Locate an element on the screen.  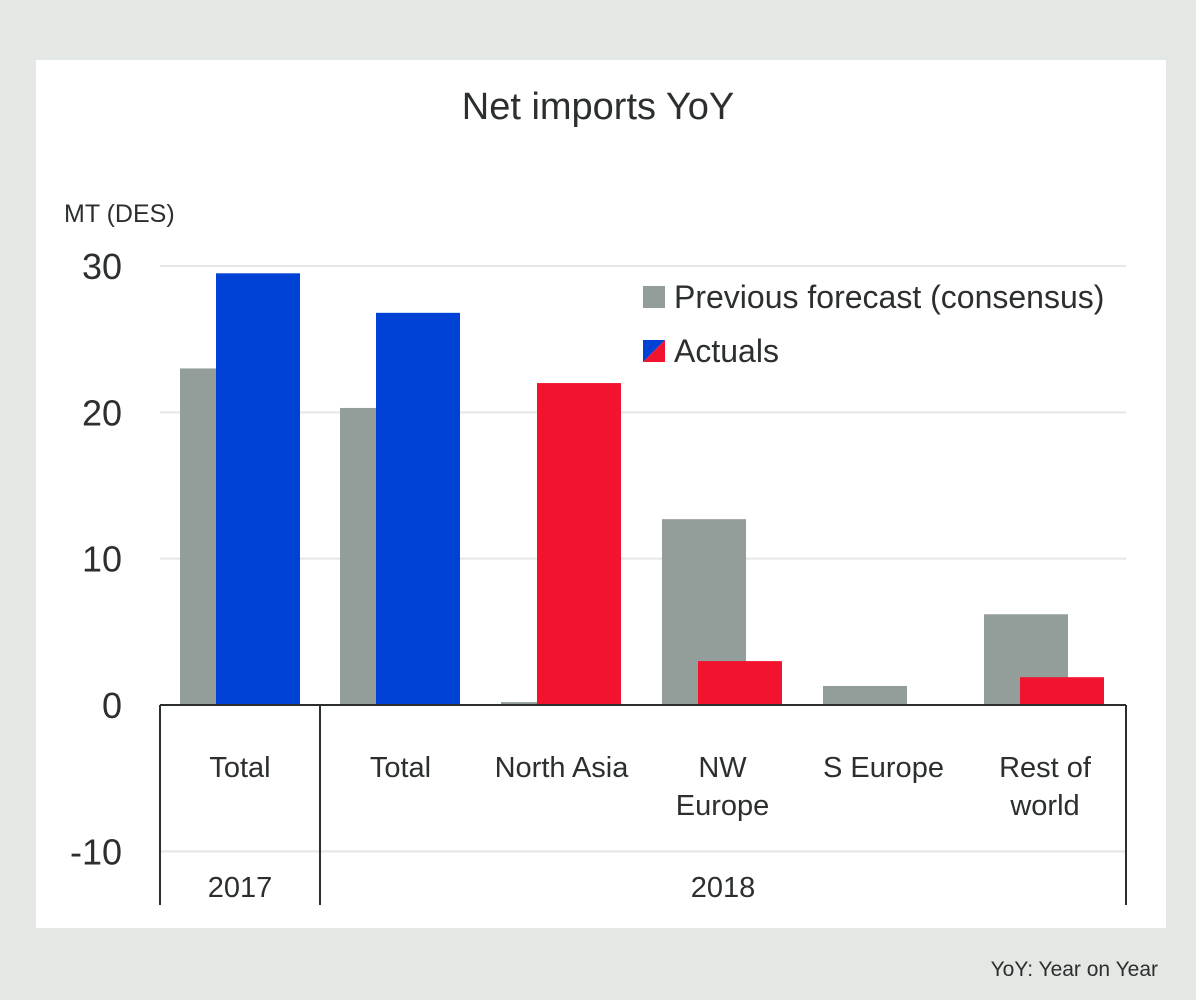
chart-title: Net imports YoY is located at coordinates (598, 107).